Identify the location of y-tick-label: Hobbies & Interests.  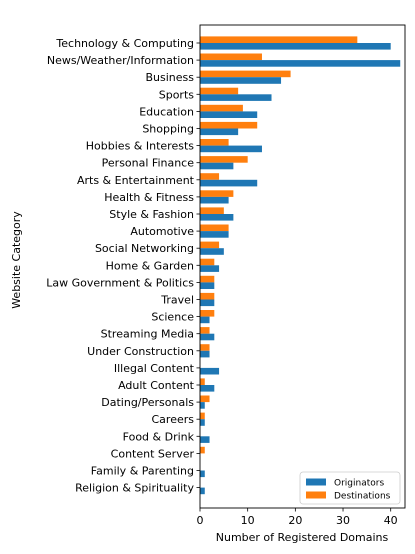
(140, 146).